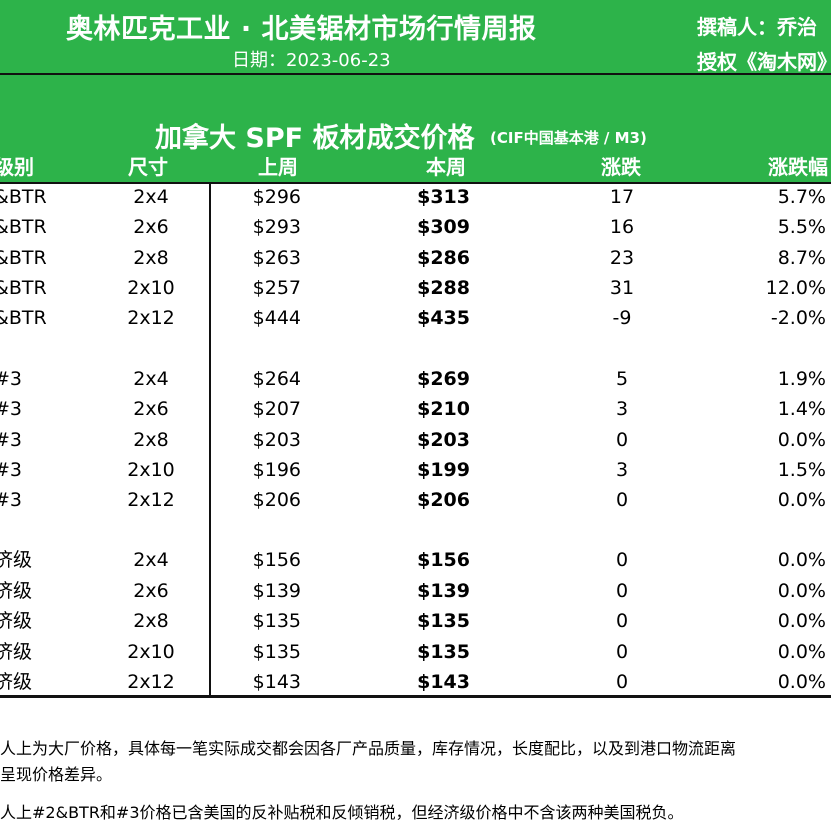 This screenshot has width=831, height=830. What do you see at coordinates (56, 774) in the screenshot?
I see `note-line-2: 呈现价格差异。` at bounding box center [56, 774].